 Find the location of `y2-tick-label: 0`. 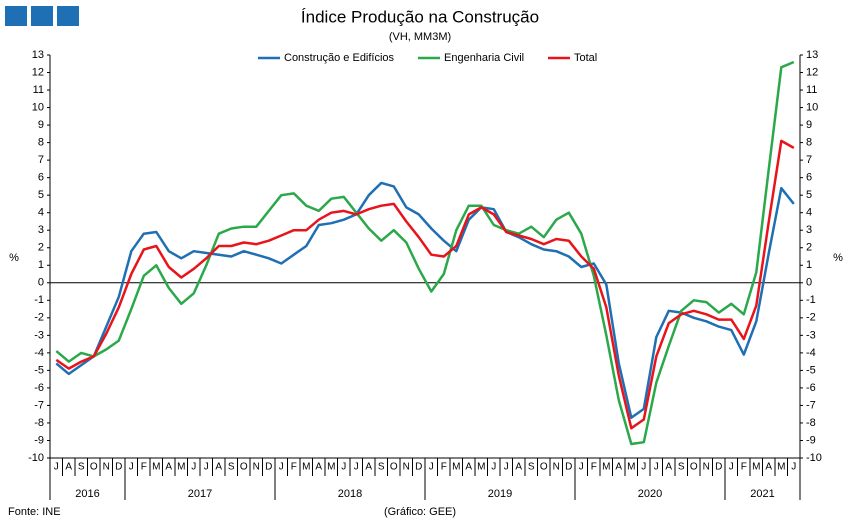

y2-tick-label: 0 is located at coordinates (809, 283).